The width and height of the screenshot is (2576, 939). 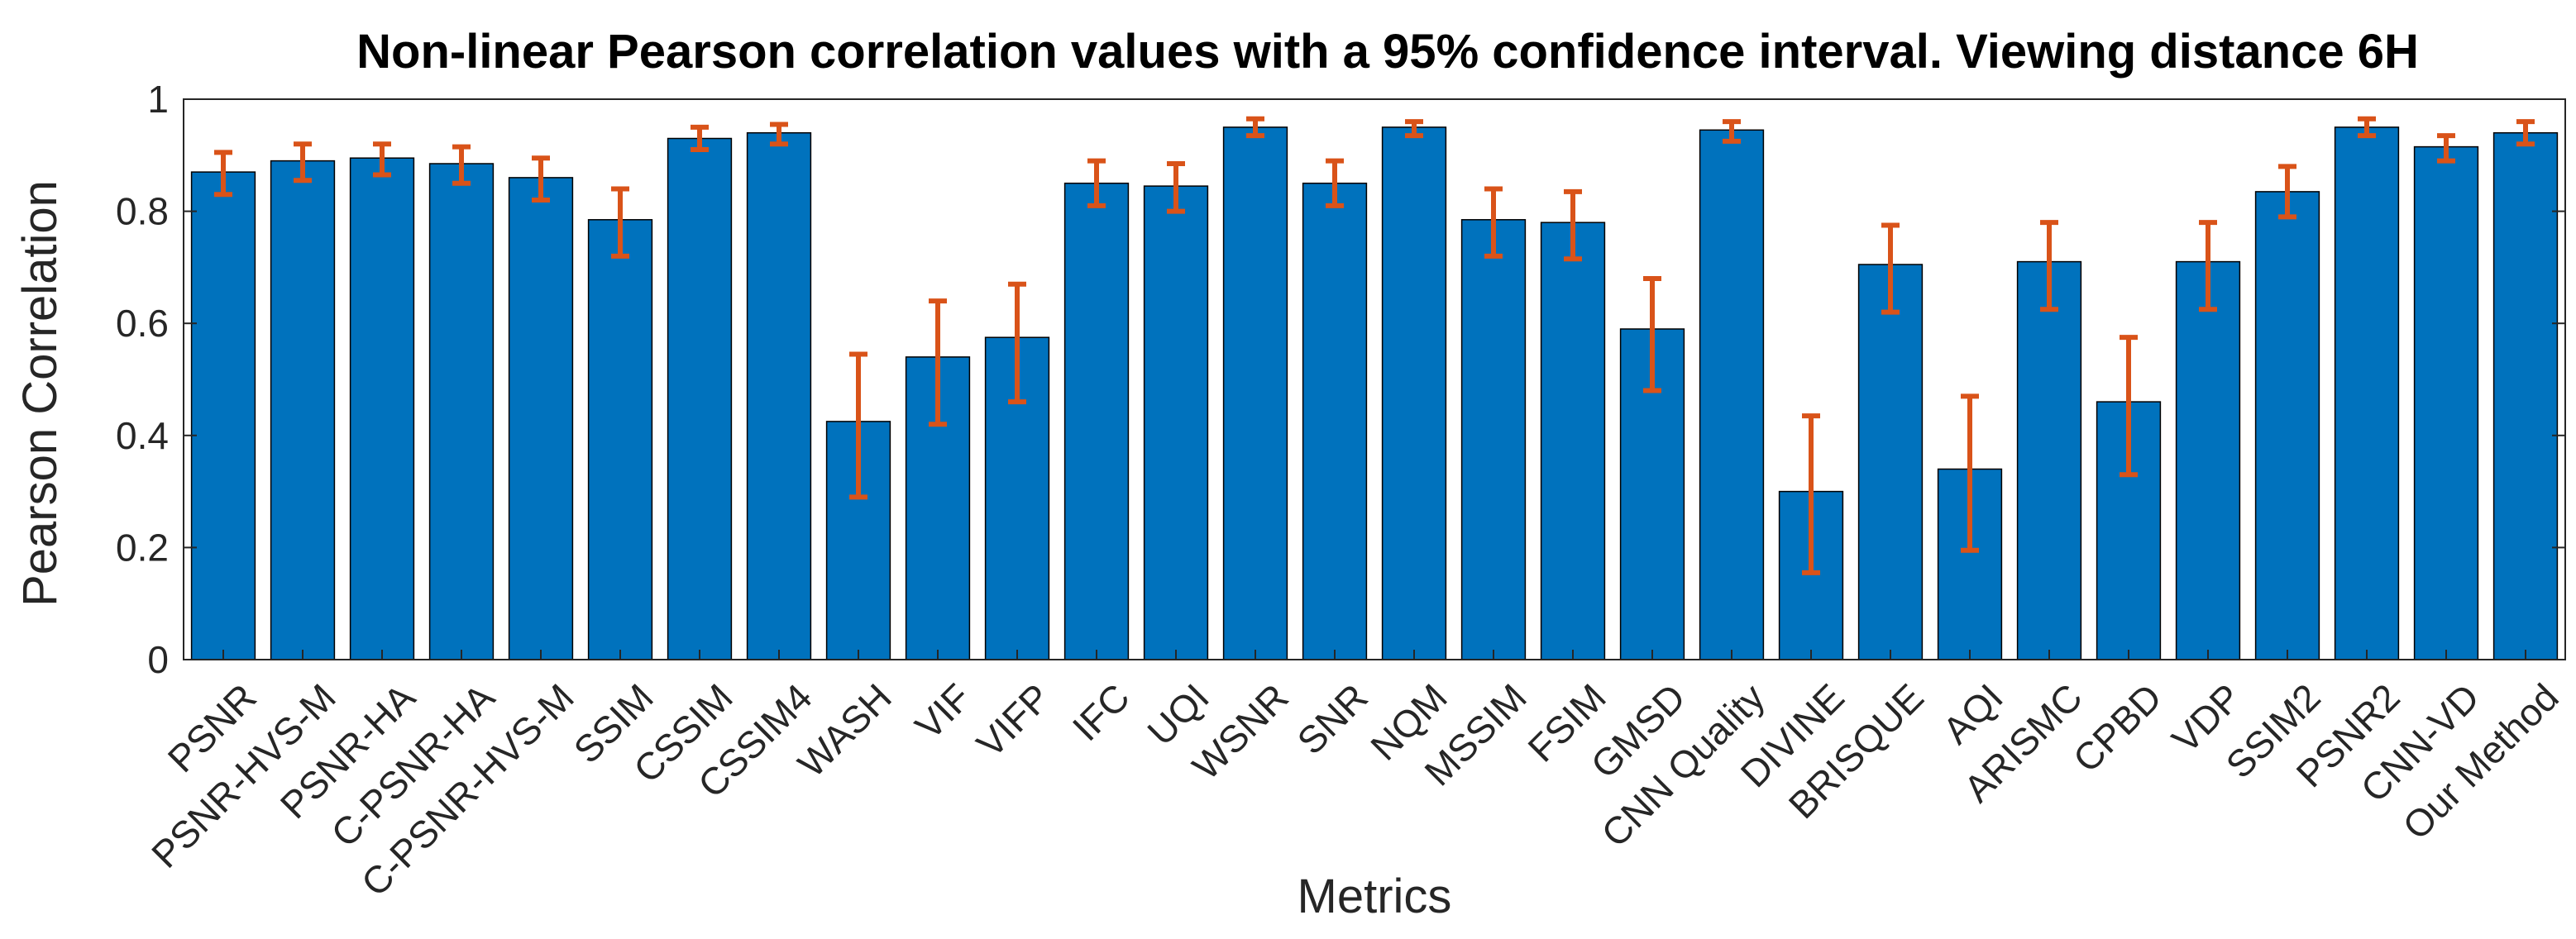 What do you see at coordinates (1375, 896) in the screenshot?
I see `x-axis-label: Metrics` at bounding box center [1375, 896].